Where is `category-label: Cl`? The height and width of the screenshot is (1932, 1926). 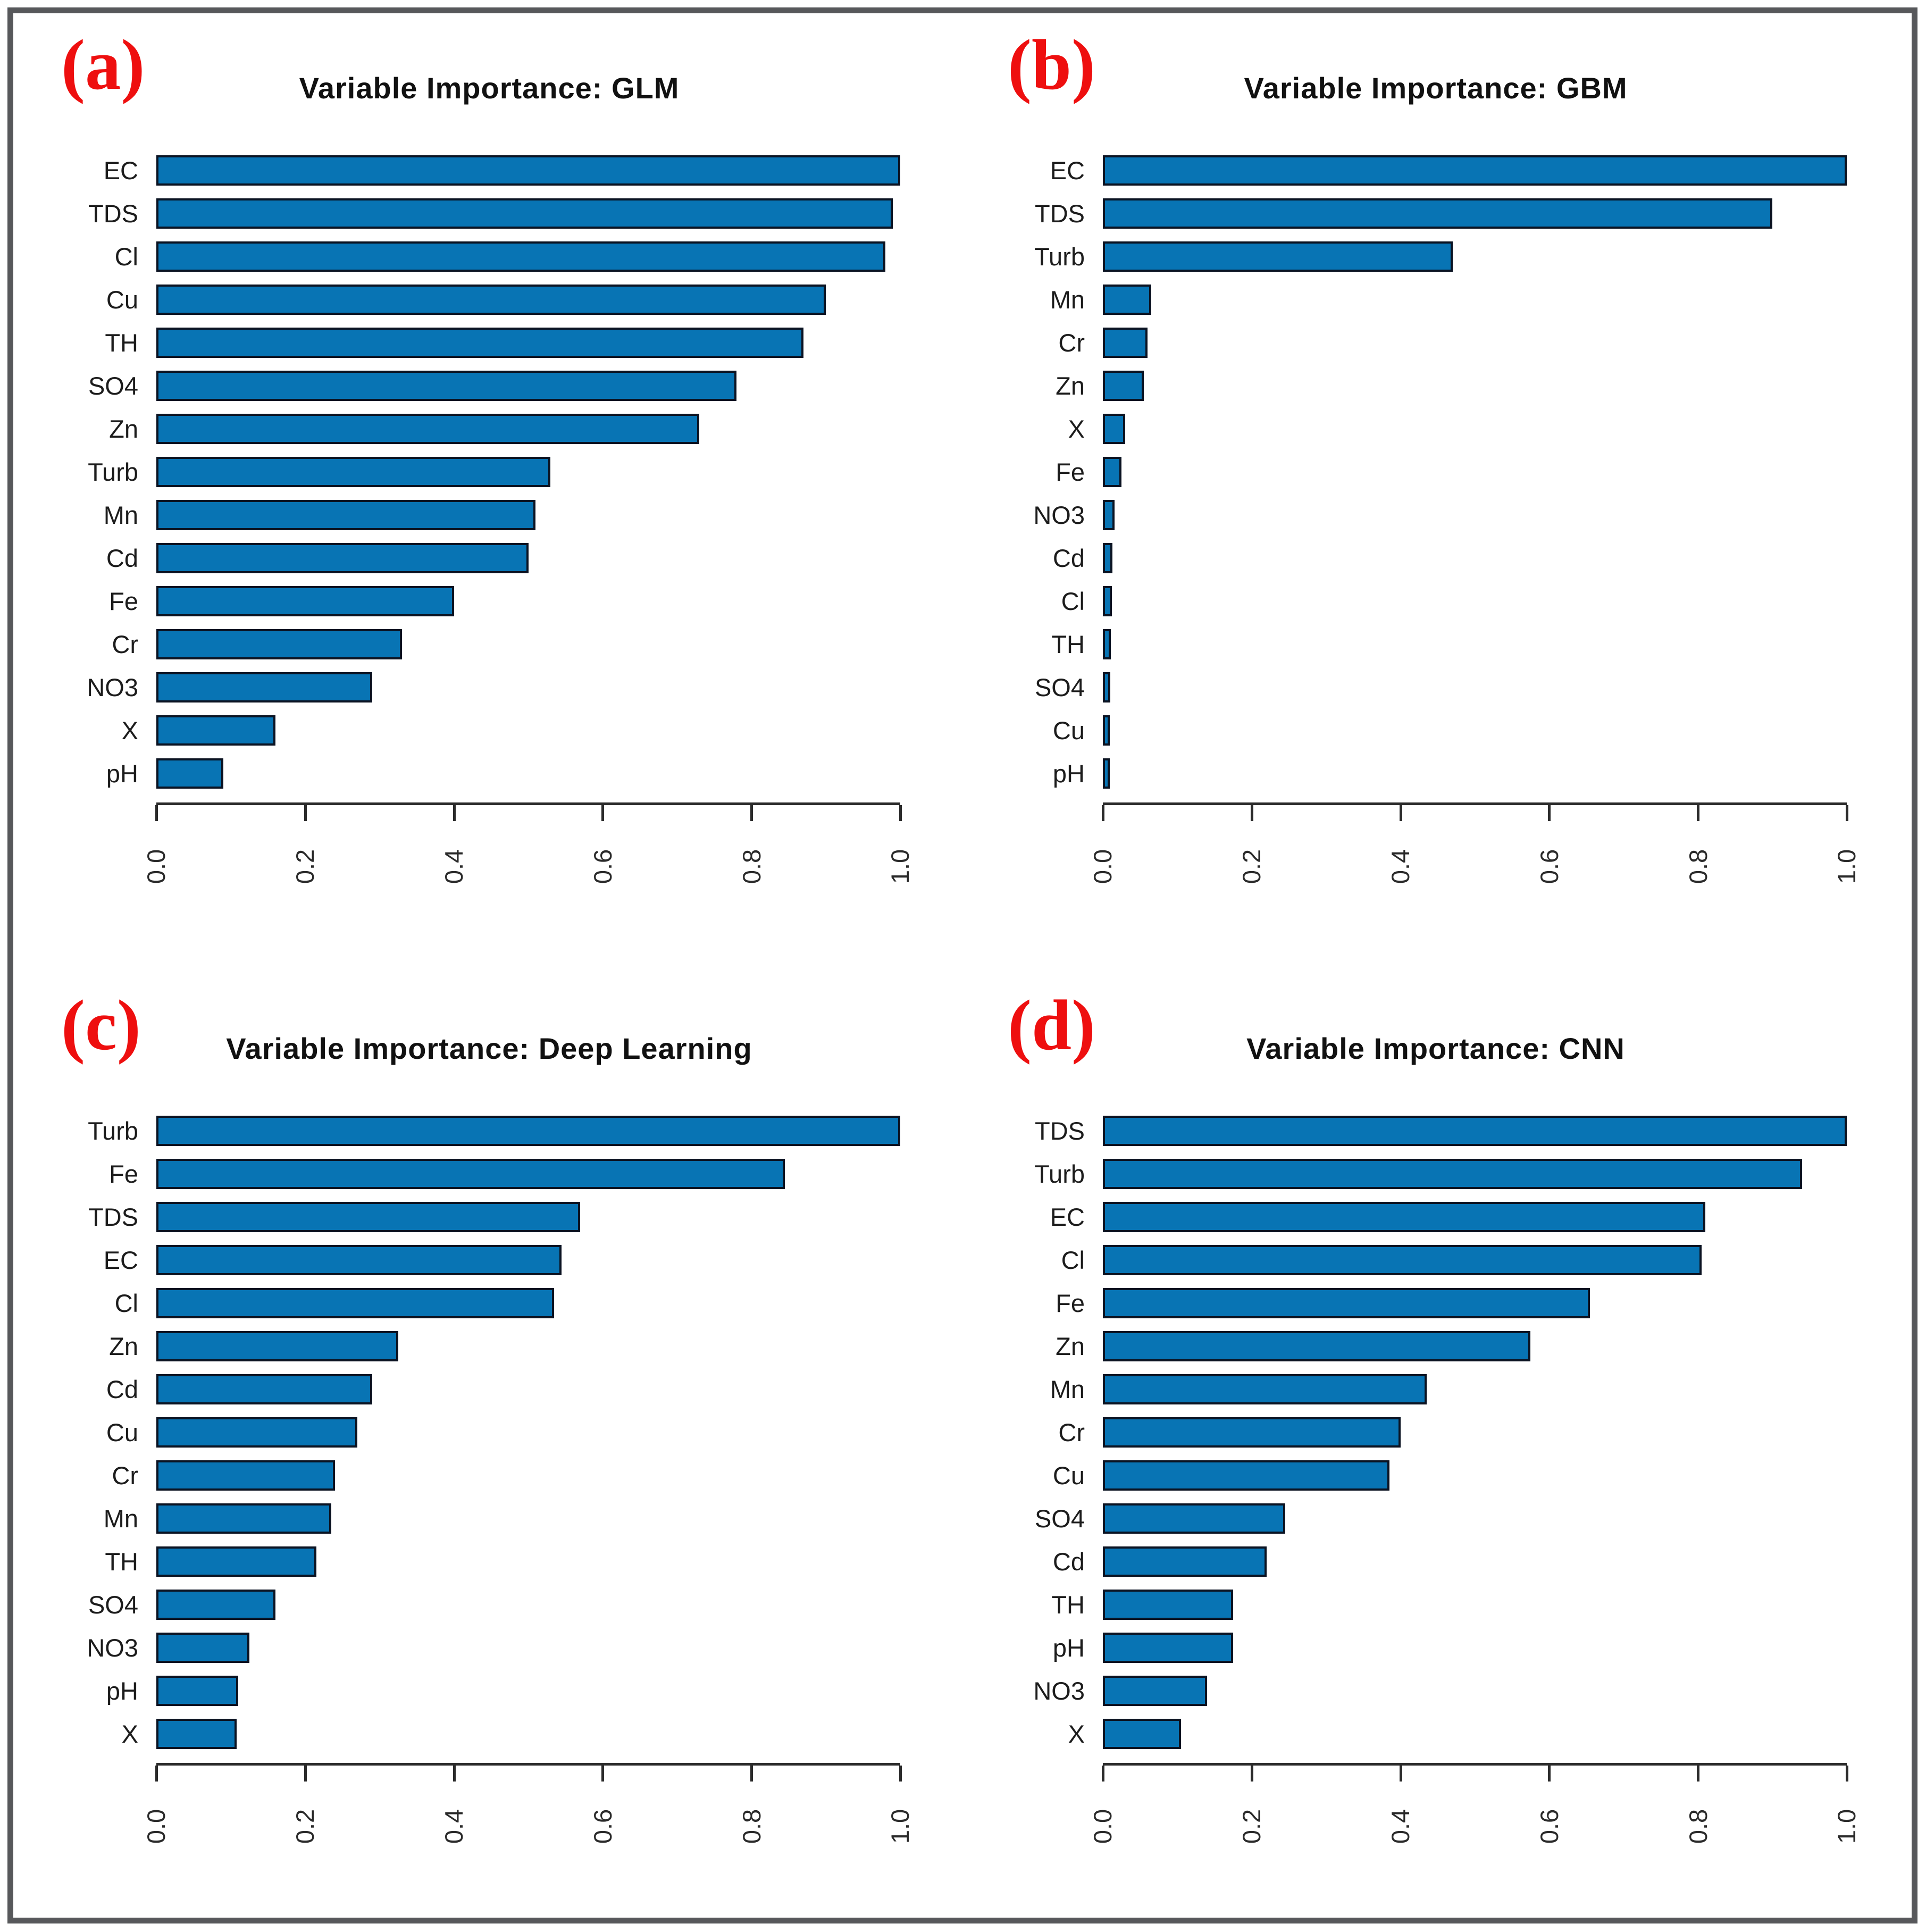
category-label: Cl is located at coordinates (1073, 1259).